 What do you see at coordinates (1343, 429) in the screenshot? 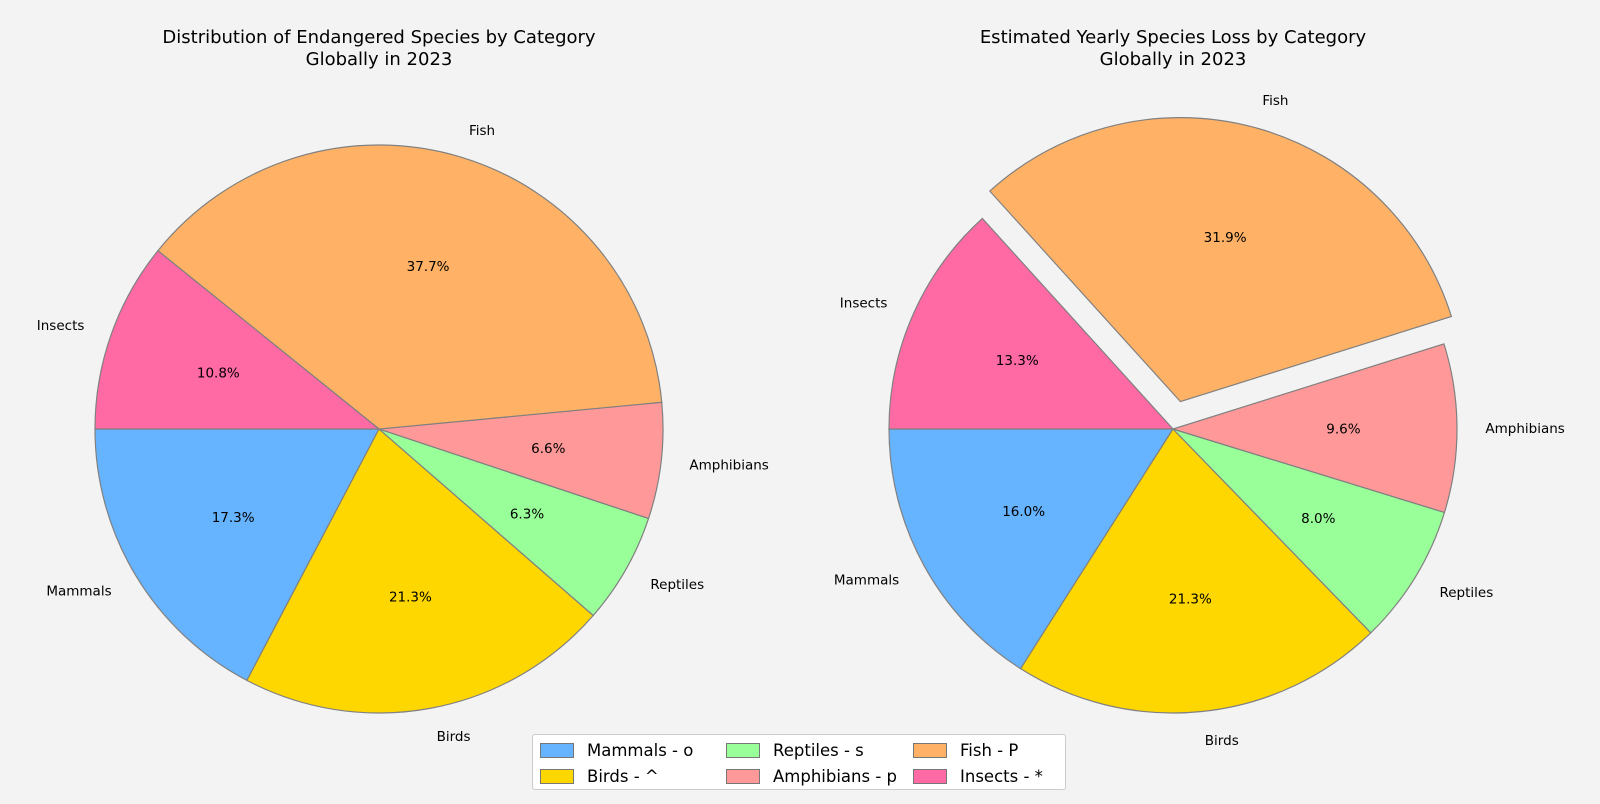
I see `pct-label-amphibians: 9.6%` at bounding box center [1343, 429].